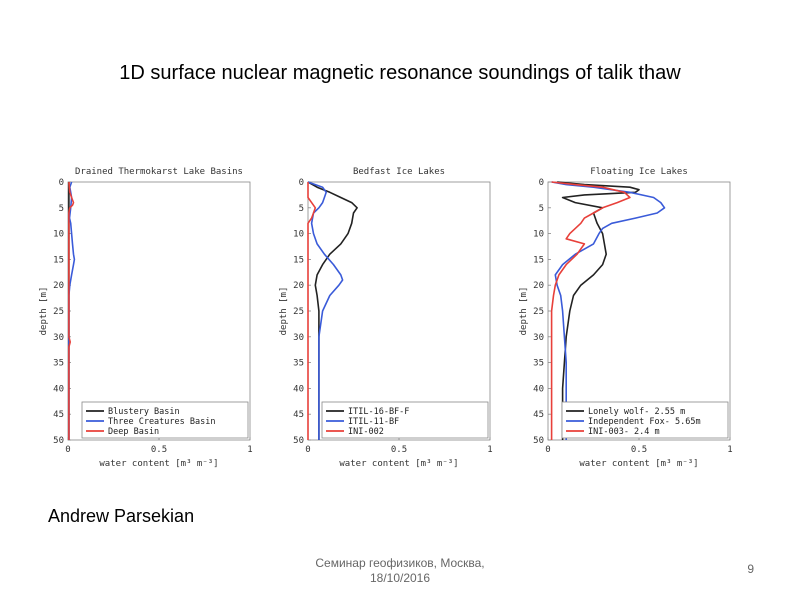 The height and width of the screenshot is (600, 800). Describe the element at coordinates (159, 172) in the screenshot. I see `chart-title: Drained Thermokarst Lake Basins` at that location.